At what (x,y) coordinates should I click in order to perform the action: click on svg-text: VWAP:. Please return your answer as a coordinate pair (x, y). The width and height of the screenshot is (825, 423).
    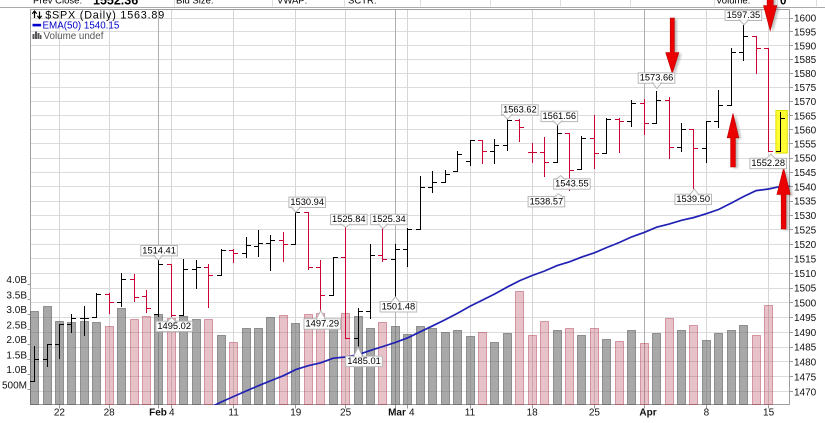
    Looking at the image, I should click on (292, 3).